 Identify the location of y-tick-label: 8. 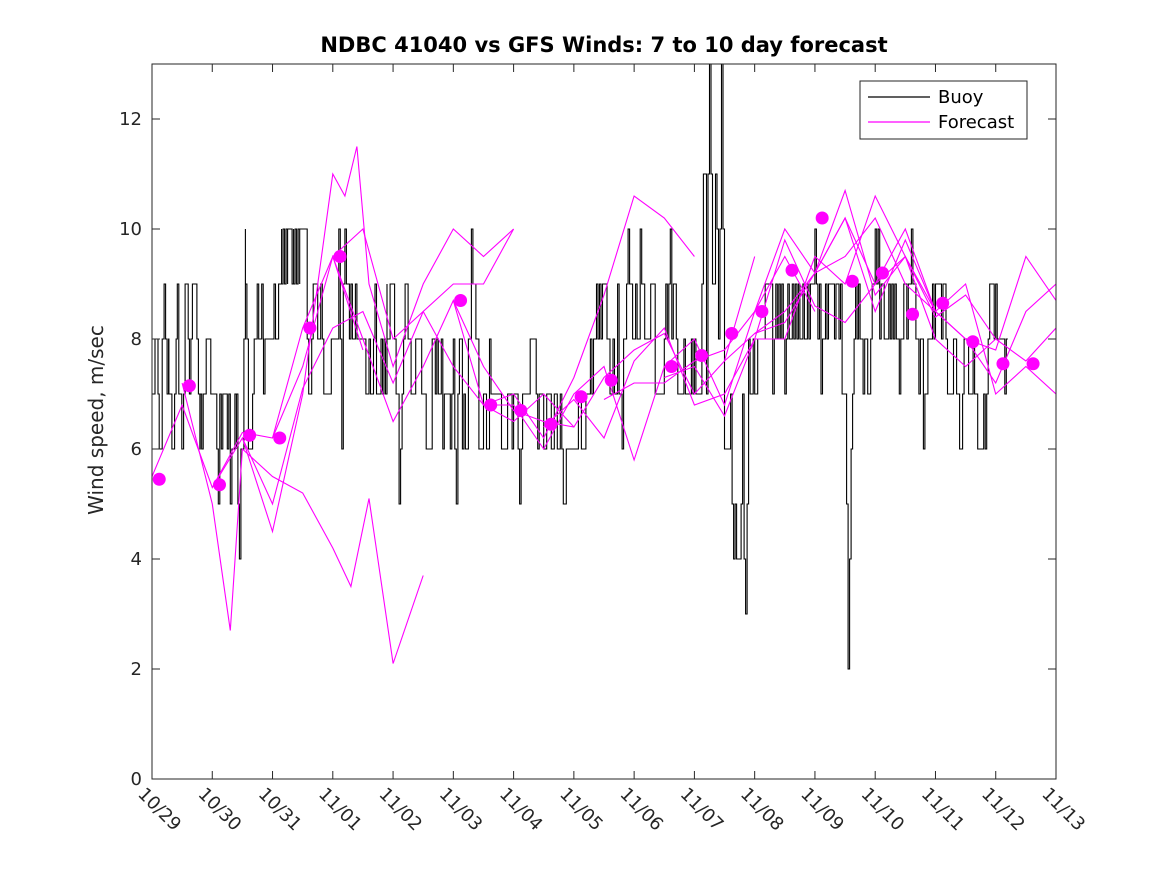
(136, 339).